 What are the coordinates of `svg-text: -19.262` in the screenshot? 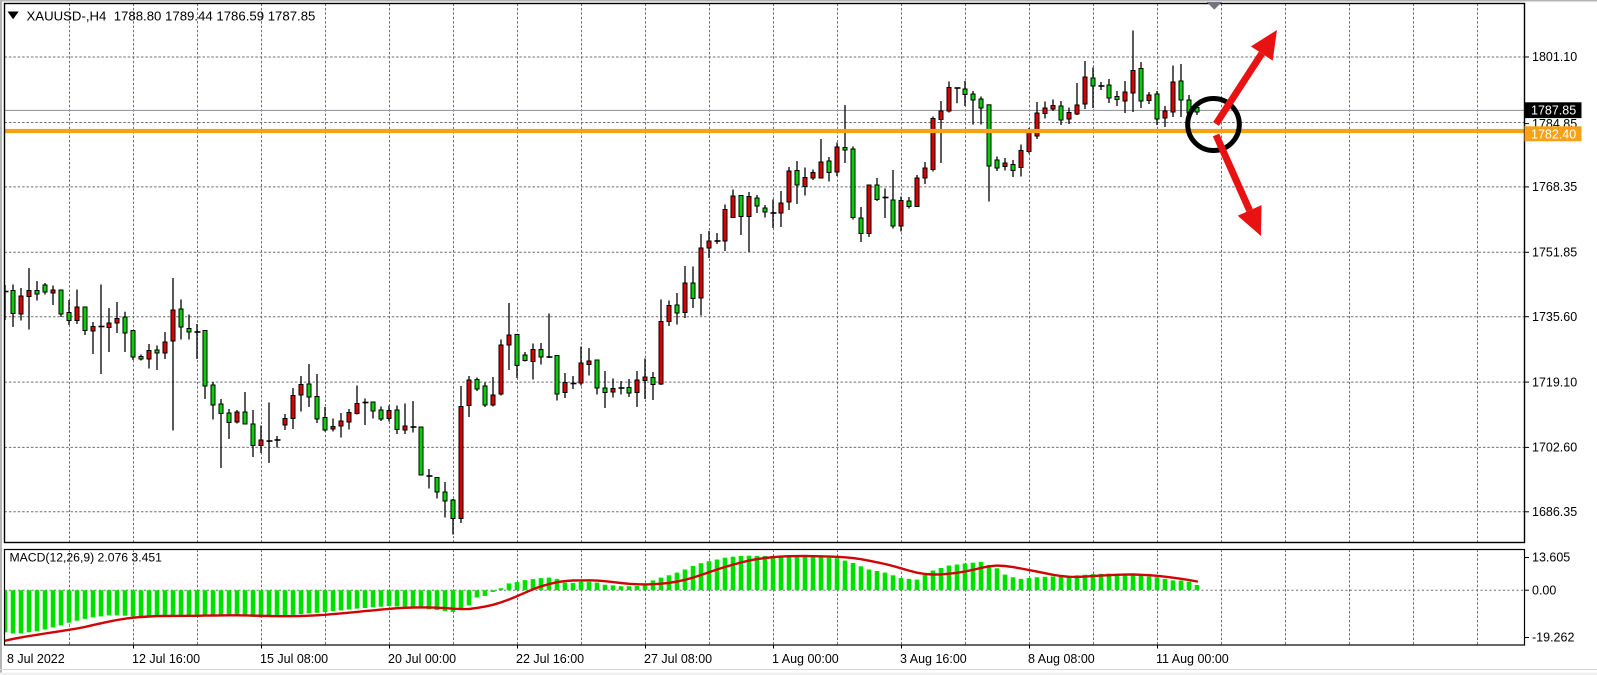 It's located at (1553, 638).